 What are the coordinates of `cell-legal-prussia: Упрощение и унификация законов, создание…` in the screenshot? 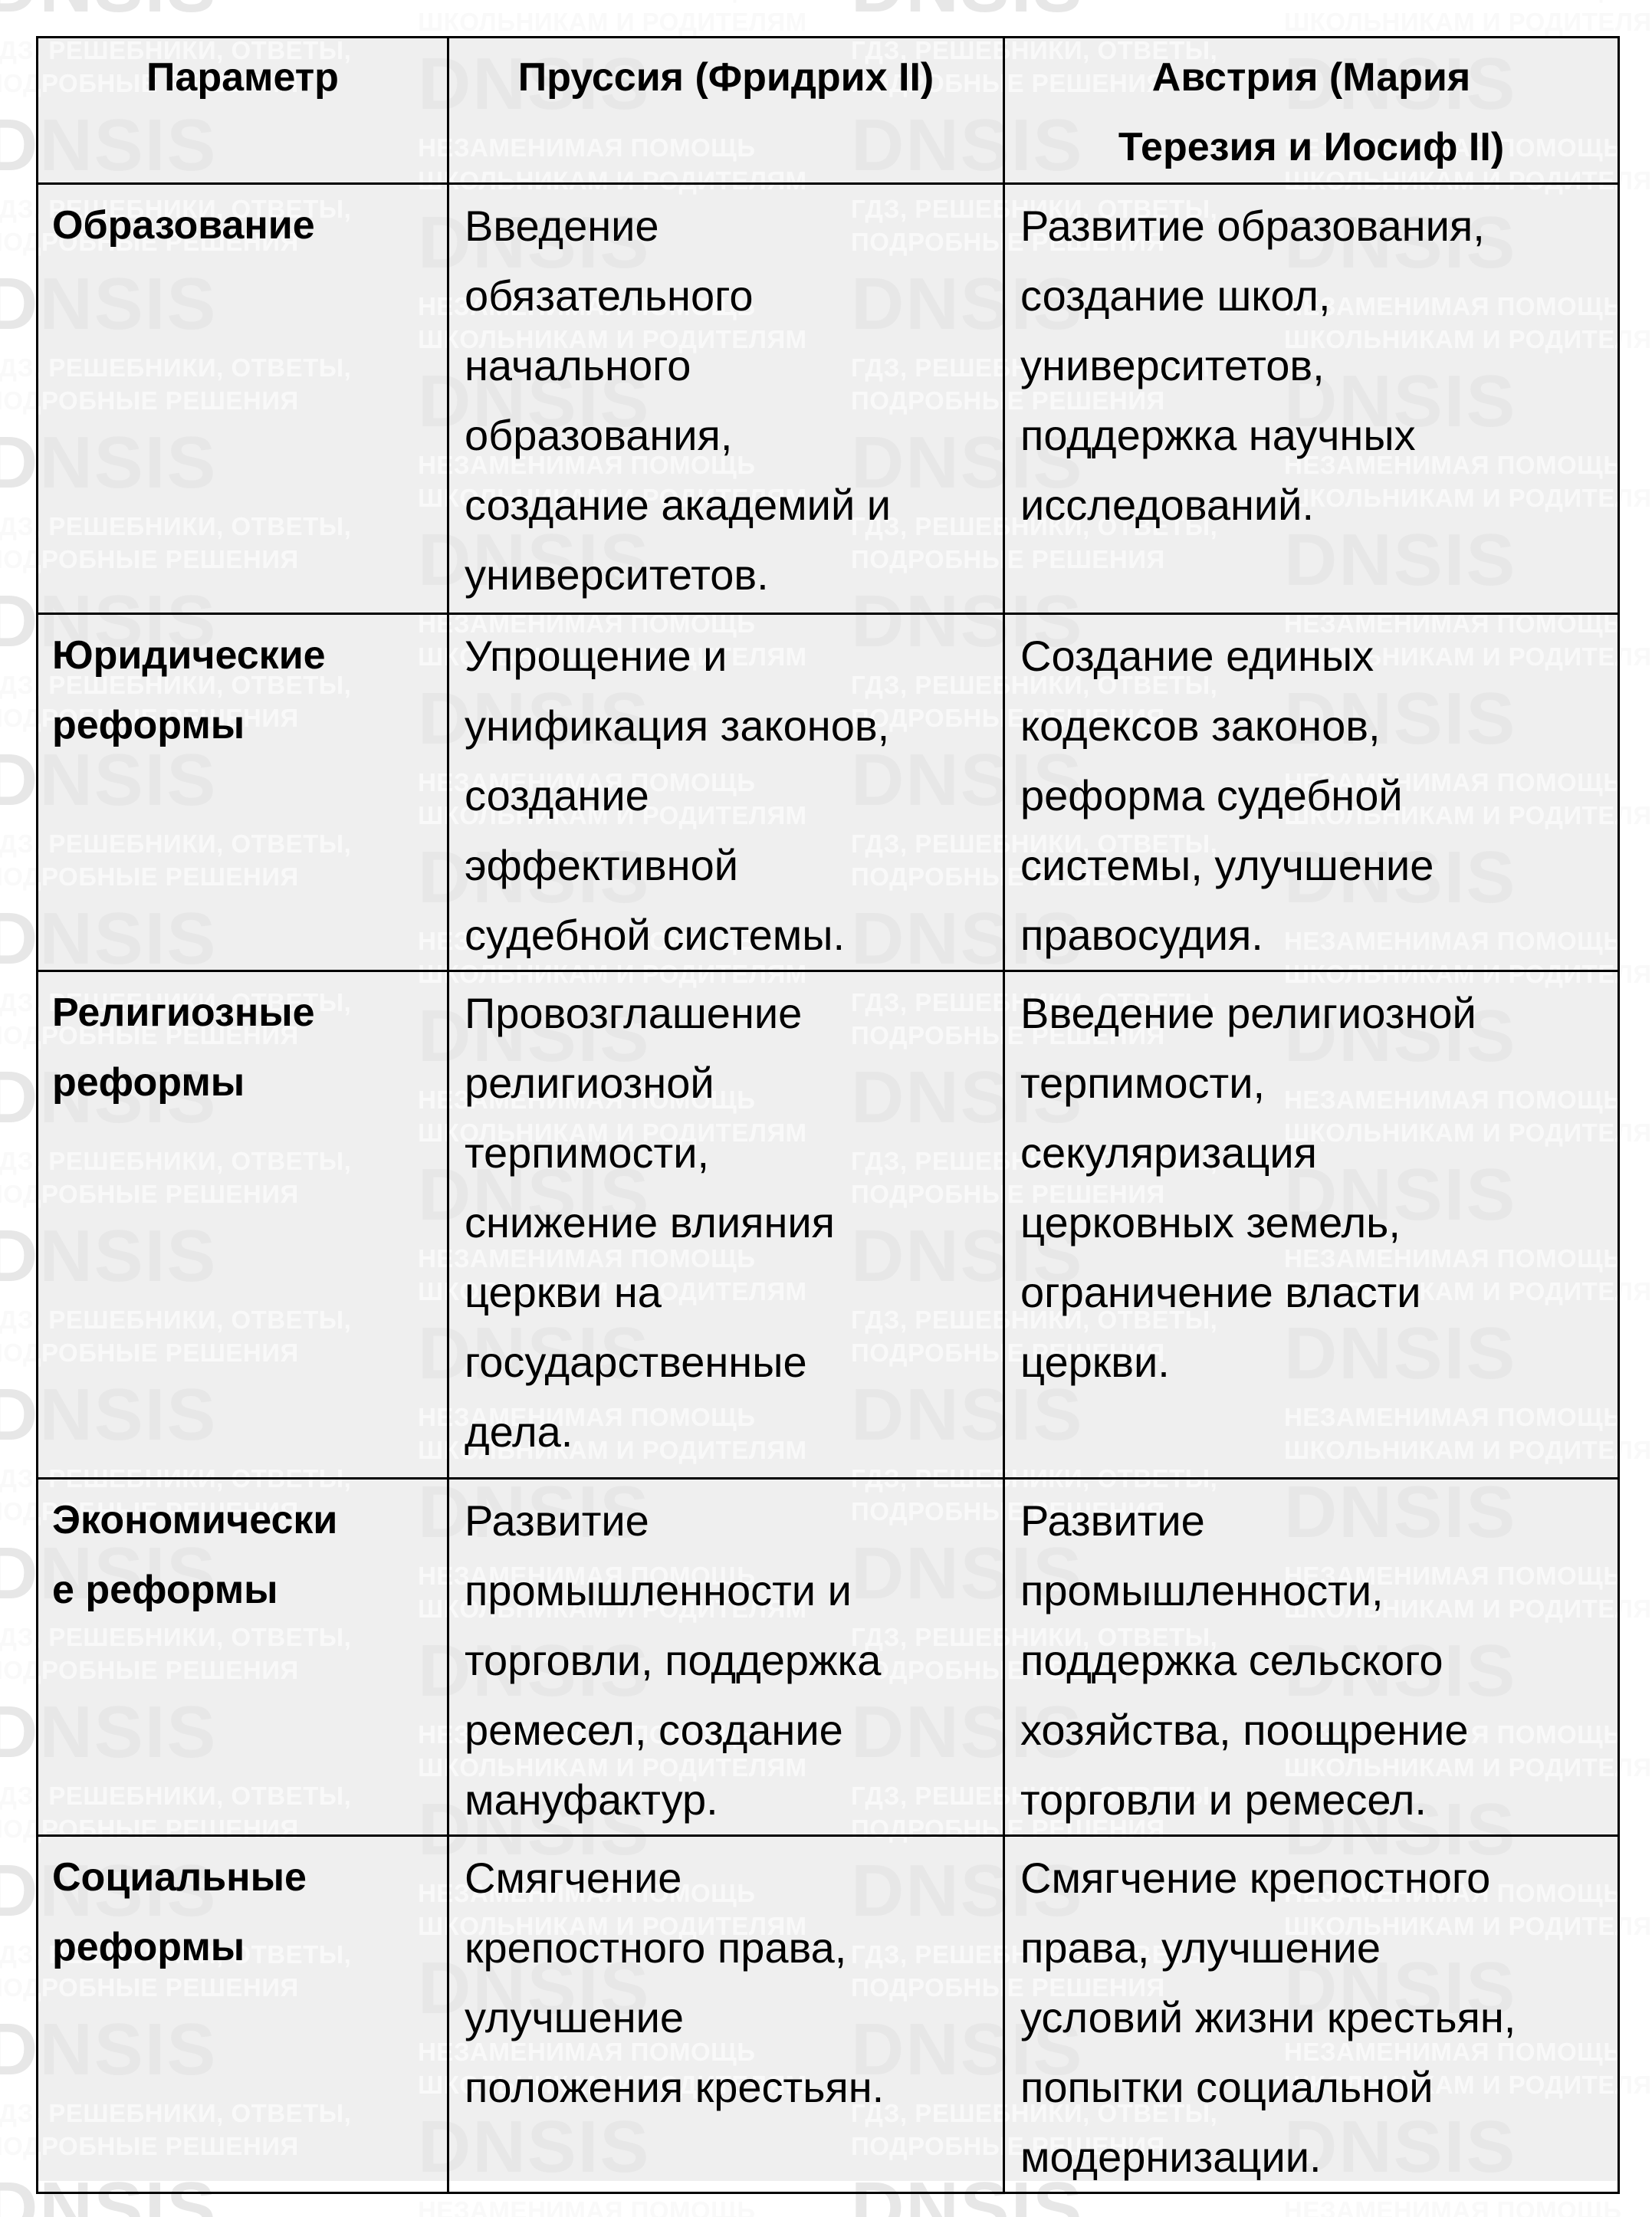 It's located at (726, 792).